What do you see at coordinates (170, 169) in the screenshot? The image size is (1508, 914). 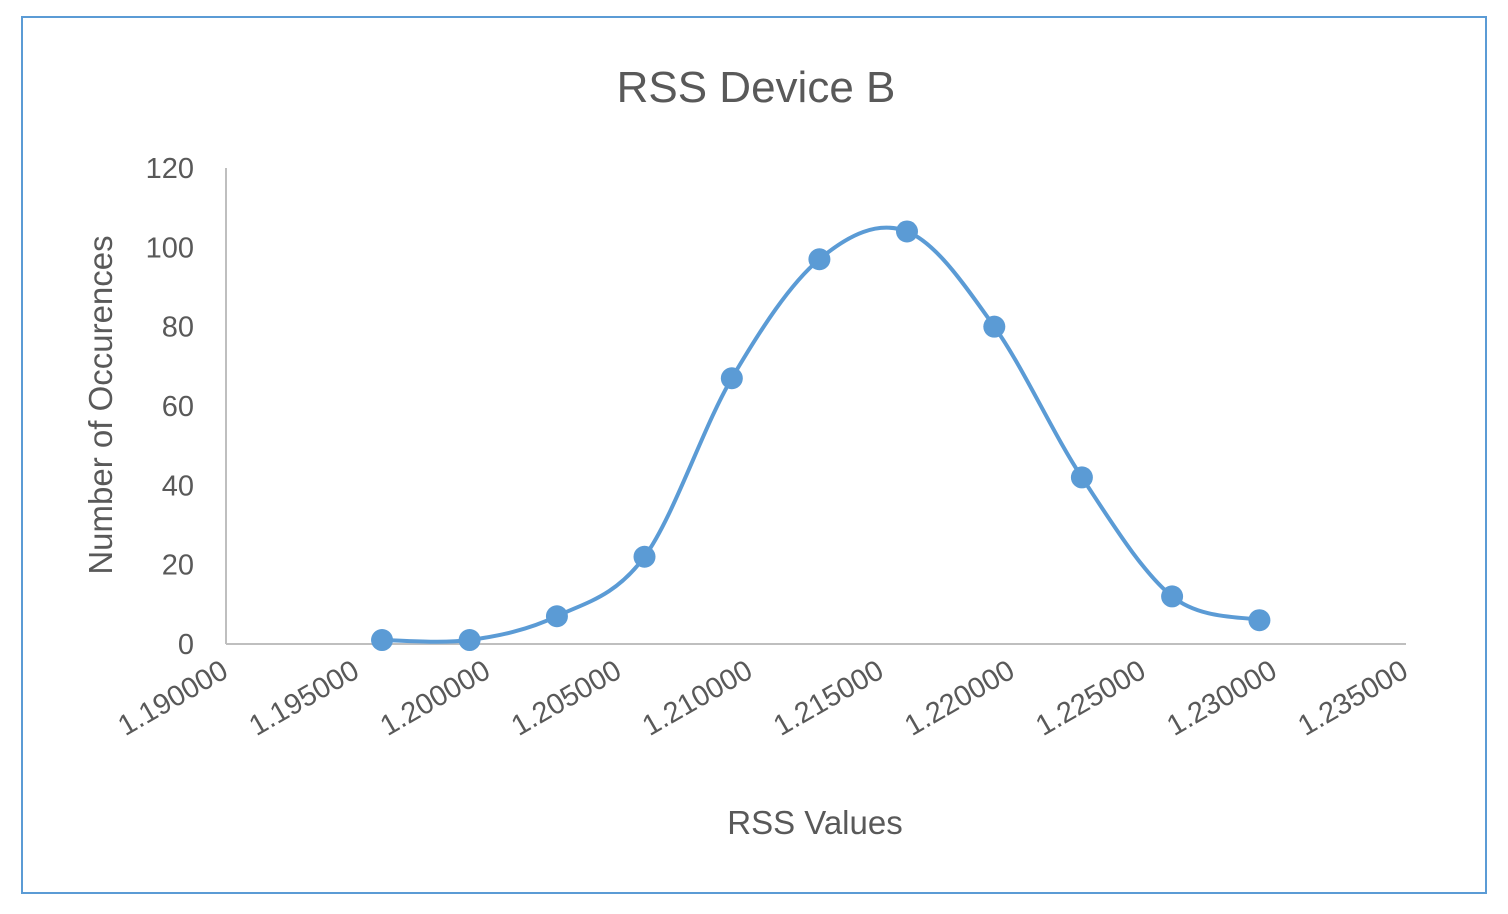 I see `y-tick-label: 120` at bounding box center [170, 169].